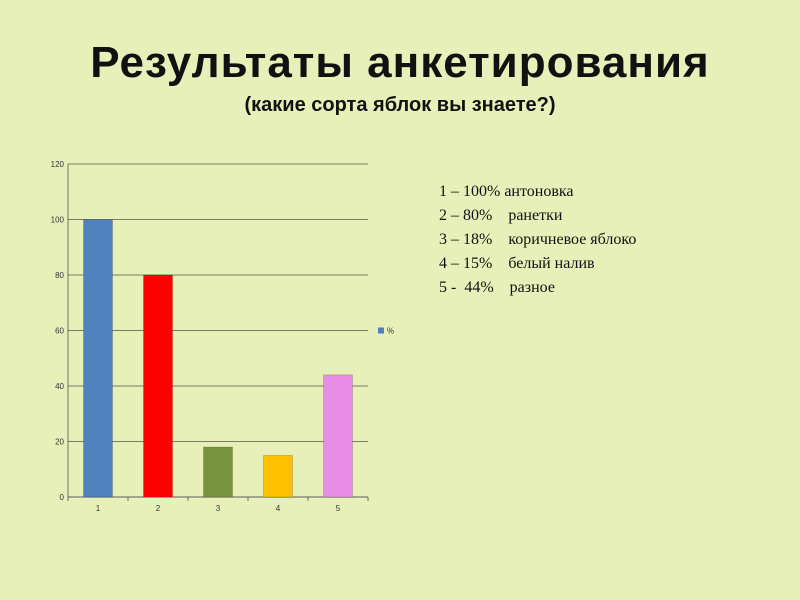 This screenshot has height=600, width=800. What do you see at coordinates (381, 330) in the screenshot?
I see `legend-swatch` at bounding box center [381, 330].